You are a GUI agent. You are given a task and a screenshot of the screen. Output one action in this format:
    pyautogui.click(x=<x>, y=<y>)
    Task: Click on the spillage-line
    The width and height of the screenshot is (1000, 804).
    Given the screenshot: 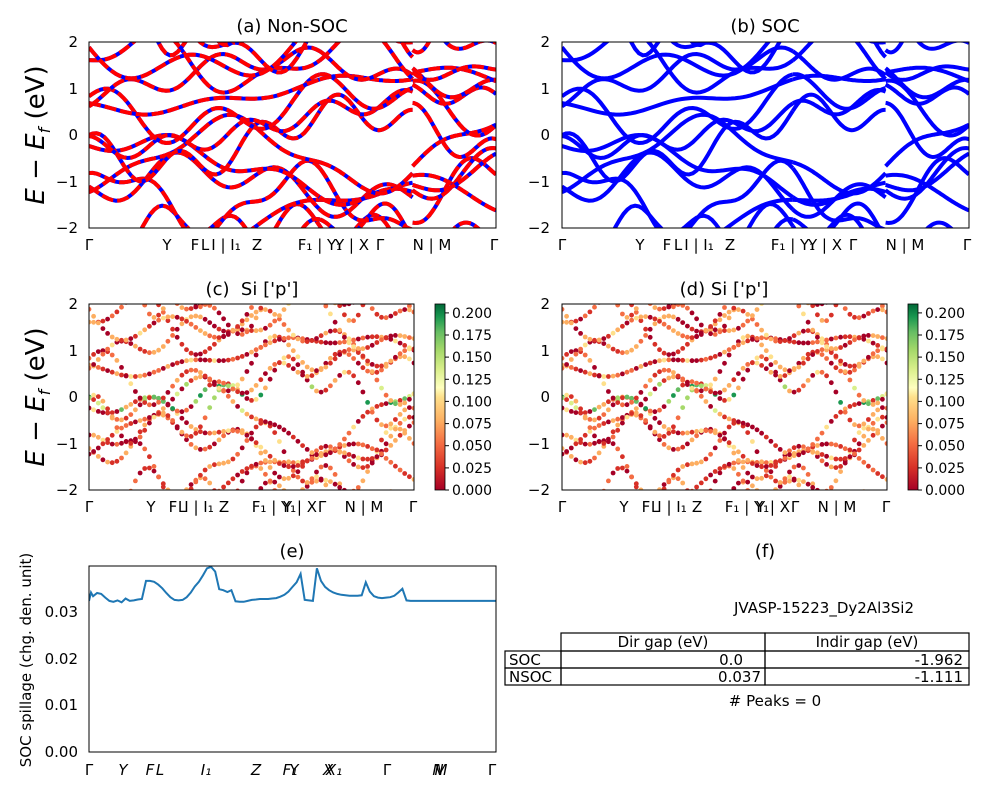 What is the action you would take?
    pyautogui.click(x=292, y=585)
    